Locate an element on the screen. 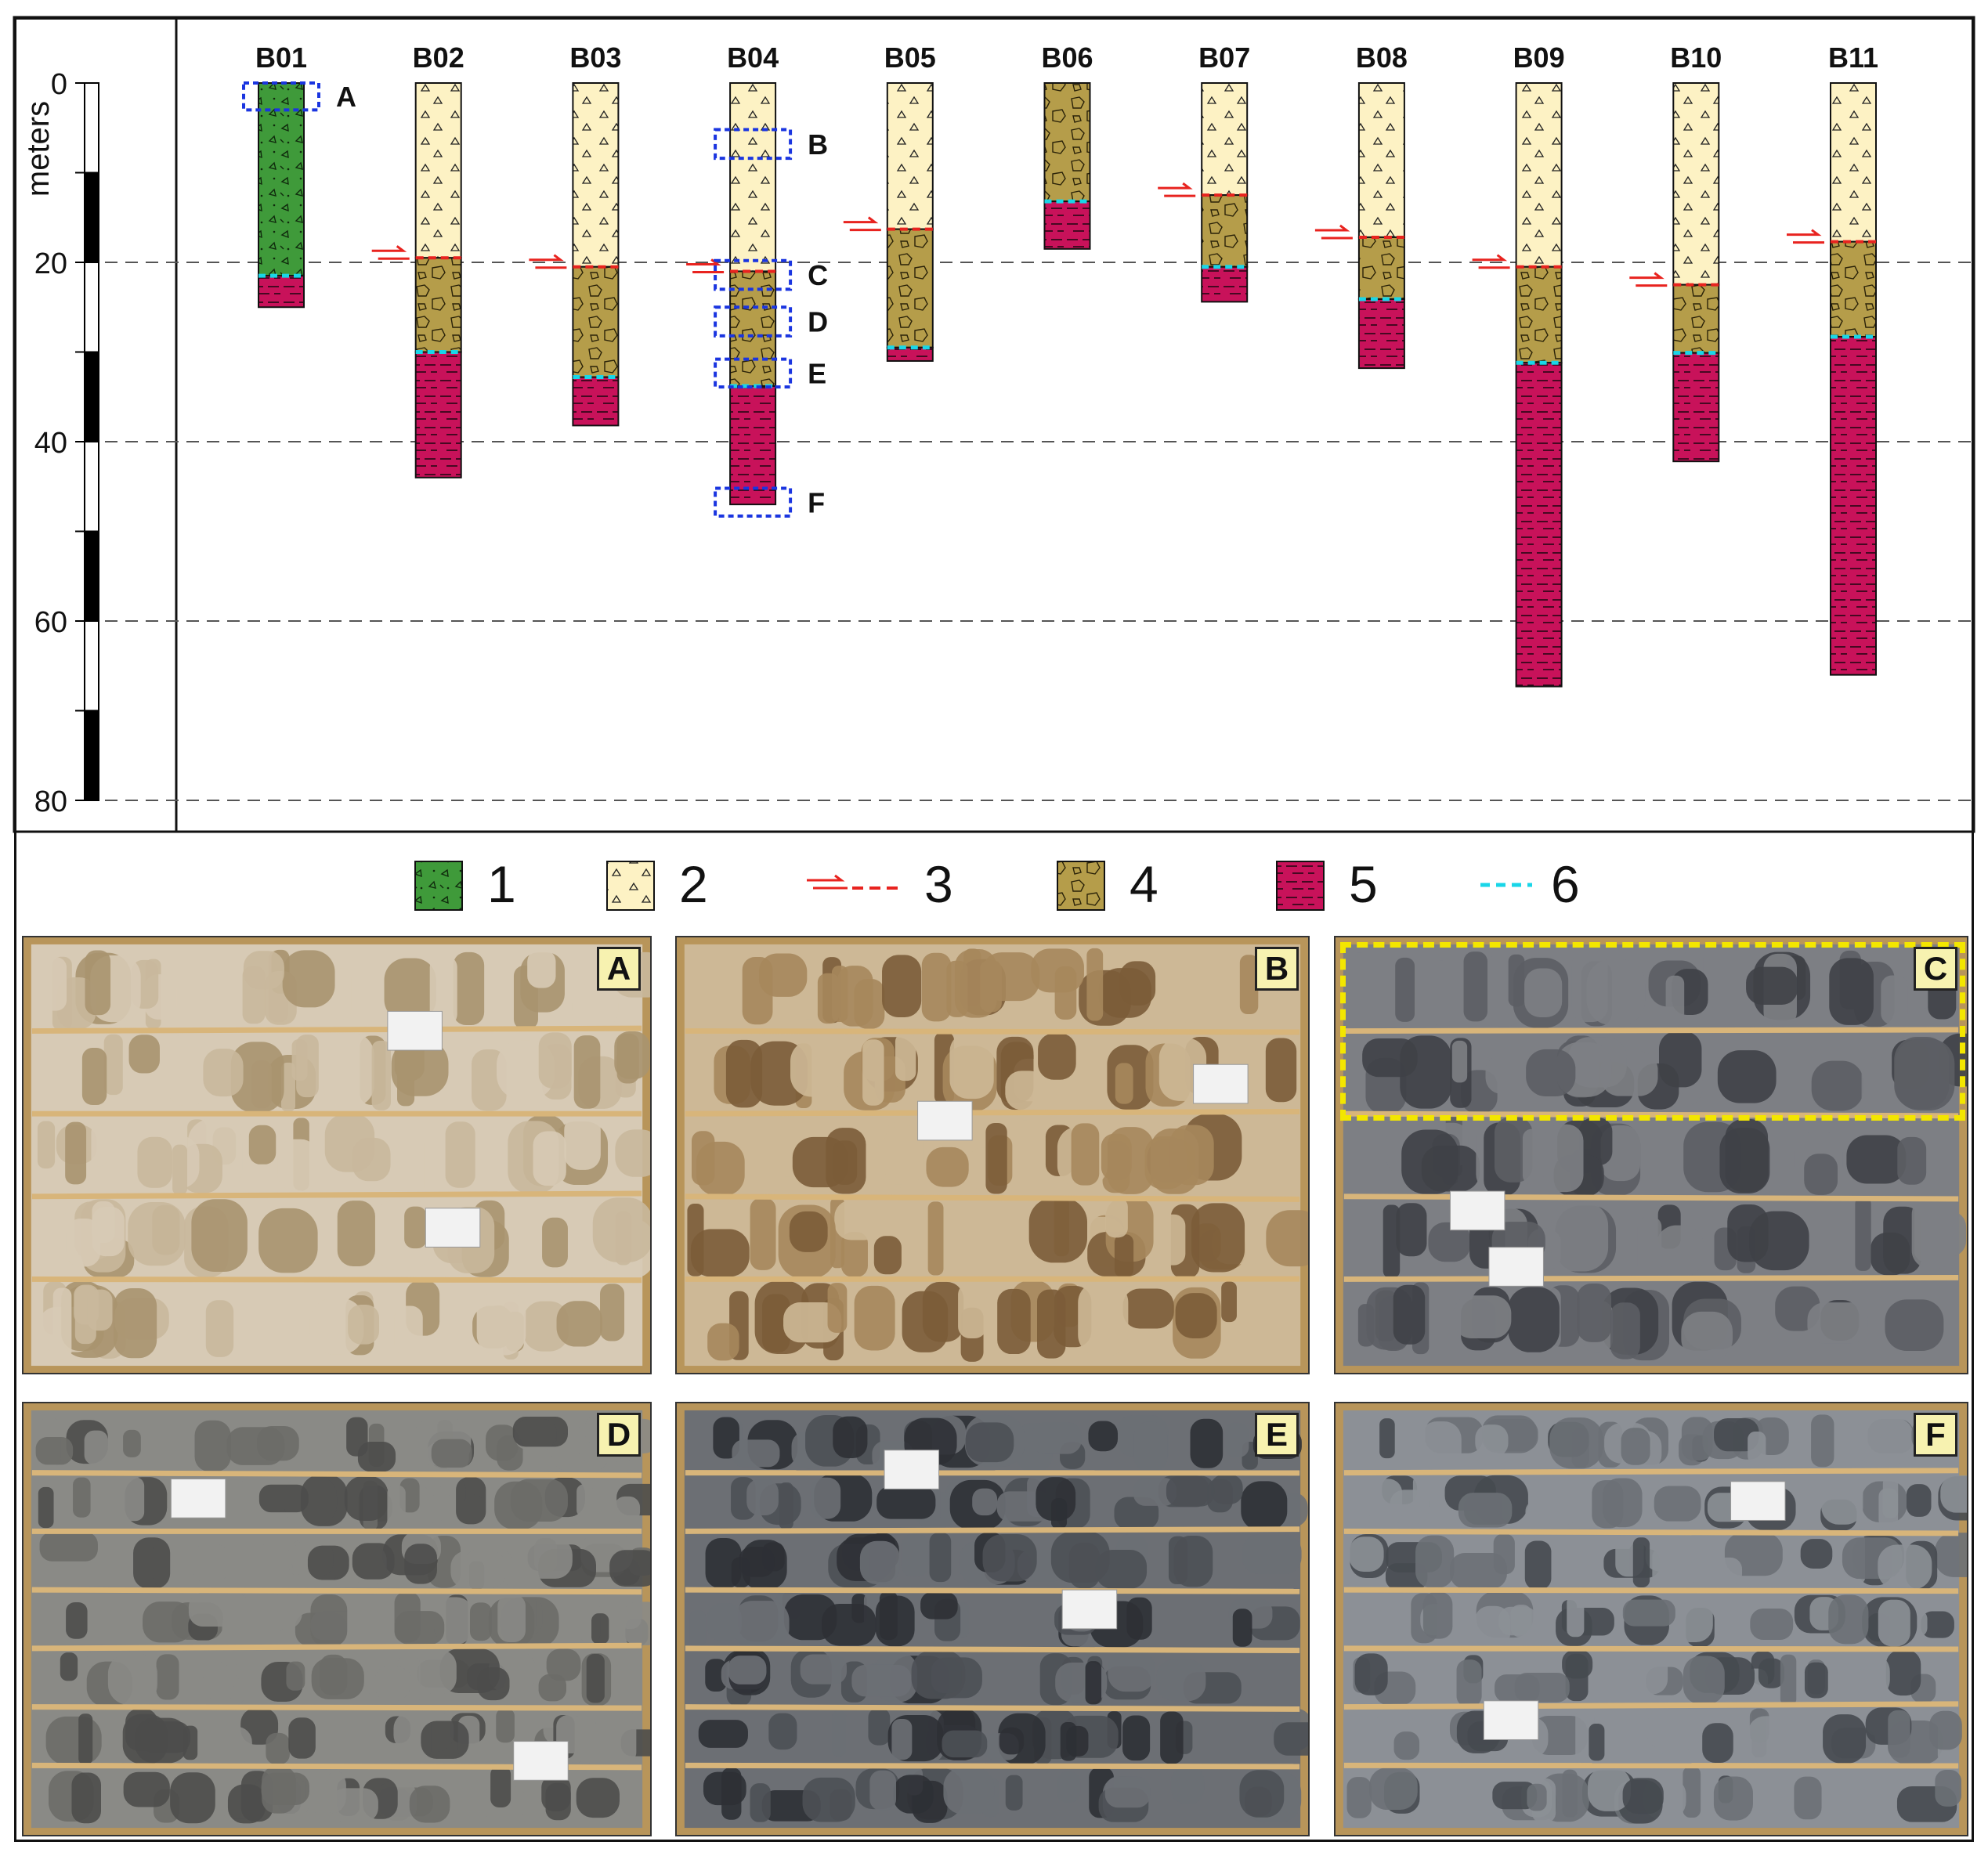  photo-label: B is located at coordinates (1277, 969).